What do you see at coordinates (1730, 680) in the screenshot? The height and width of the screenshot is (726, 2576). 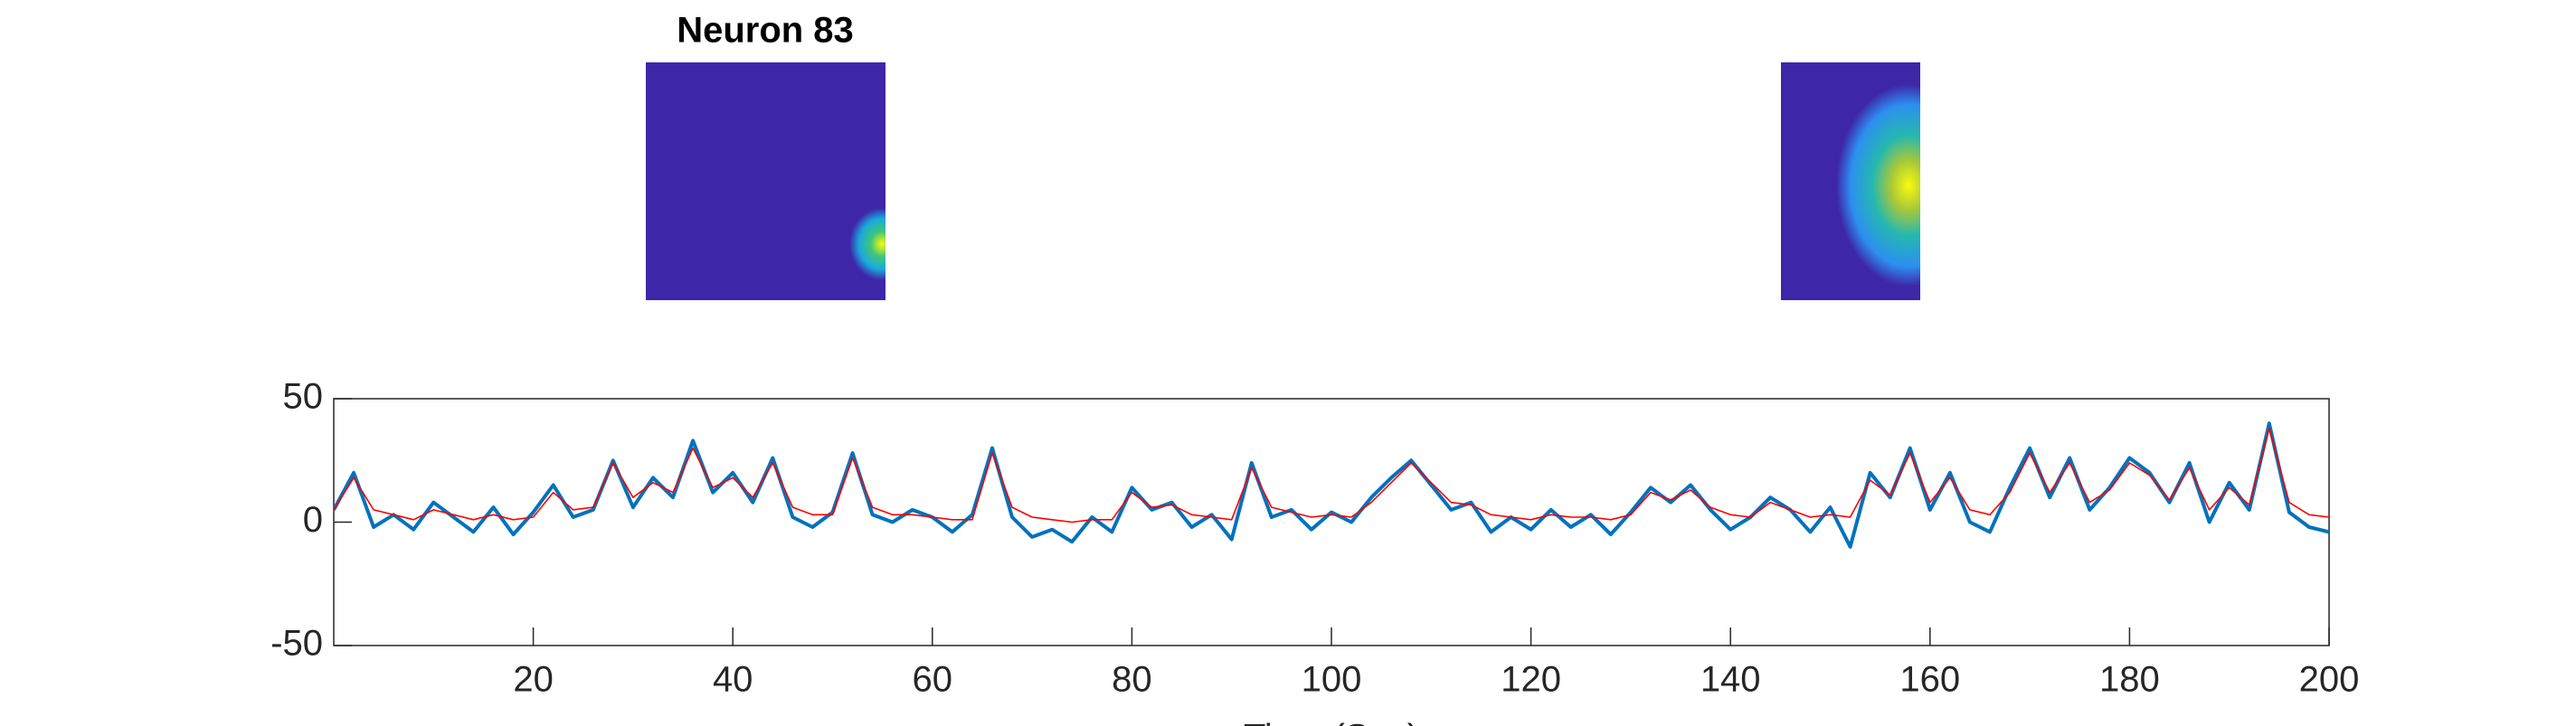 I see `x-tick-label: 140` at bounding box center [1730, 680].